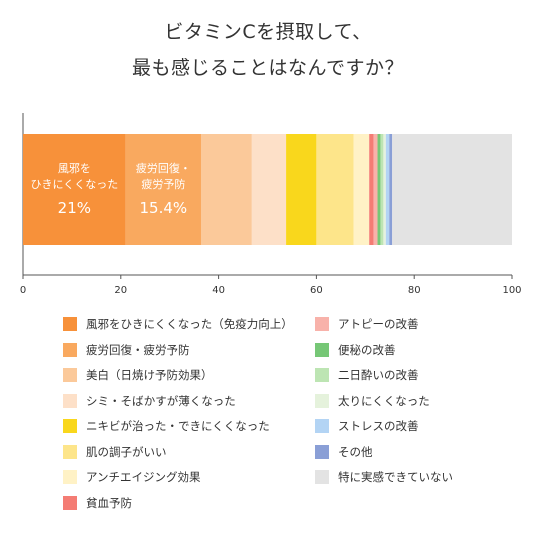  I want to click on legend-item-15: 特に実感できていない, so click(384, 477).